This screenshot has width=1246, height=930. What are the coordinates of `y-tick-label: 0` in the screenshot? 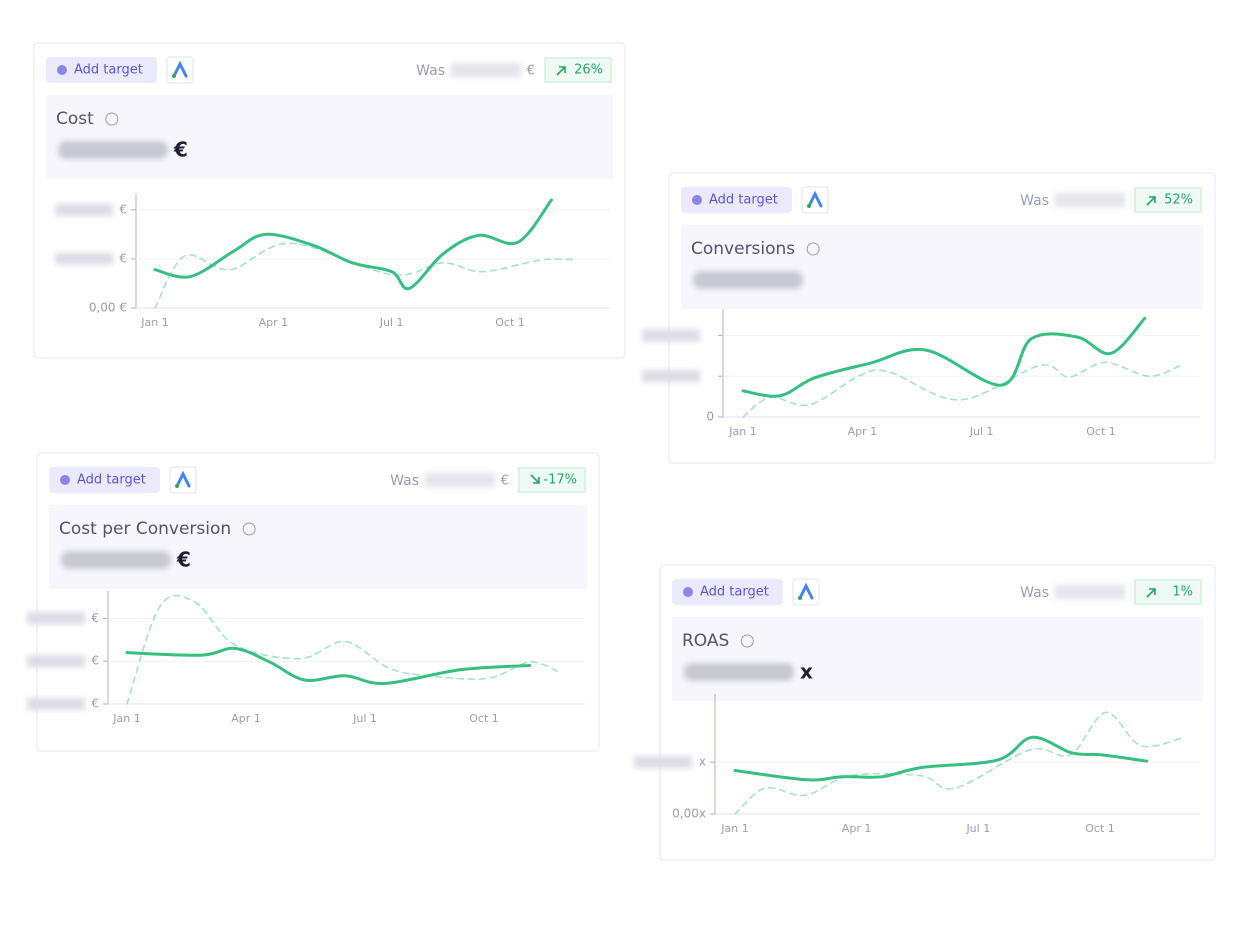 It's located at (710, 417).